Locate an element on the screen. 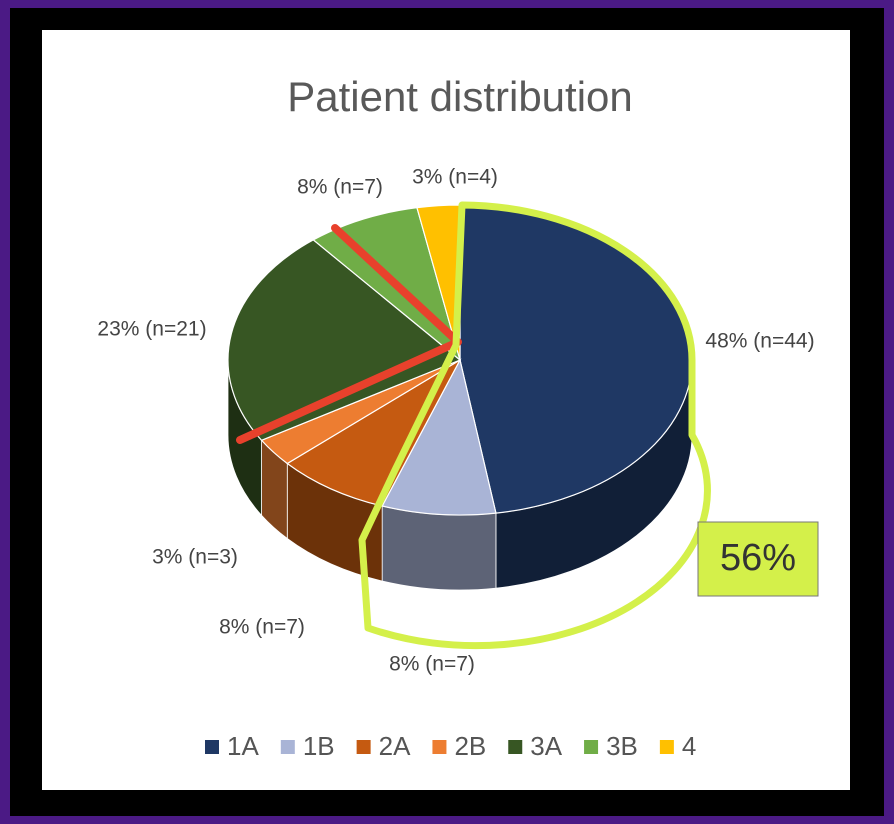 This screenshot has height=824, width=894. data-label: 3% (n=4) is located at coordinates (455, 177).